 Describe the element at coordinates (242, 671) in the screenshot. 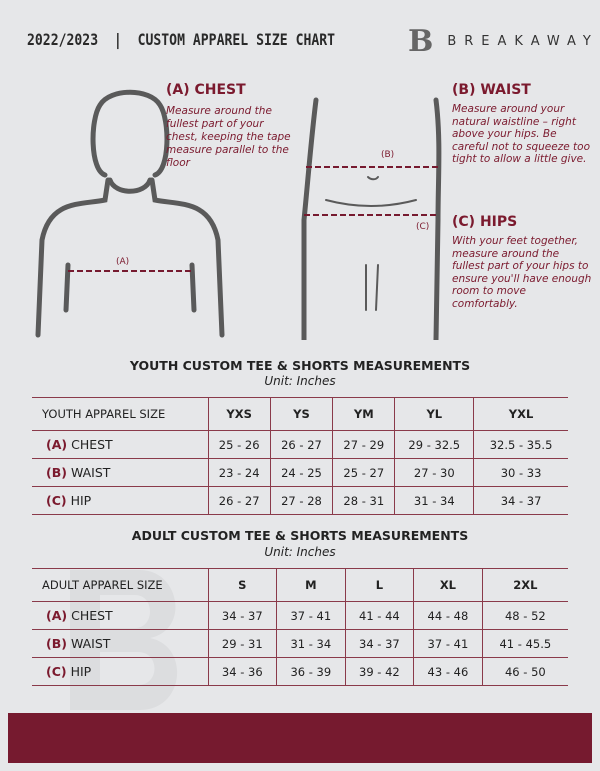

I see `measurement-cell: 34 - 36` at that location.